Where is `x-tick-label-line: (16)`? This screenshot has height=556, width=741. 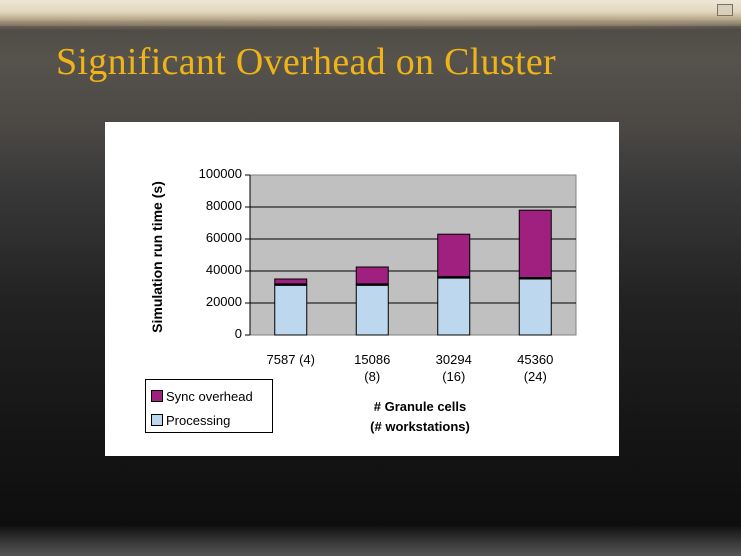
x-tick-label-line: (16) is located at coordinates (454, 376).